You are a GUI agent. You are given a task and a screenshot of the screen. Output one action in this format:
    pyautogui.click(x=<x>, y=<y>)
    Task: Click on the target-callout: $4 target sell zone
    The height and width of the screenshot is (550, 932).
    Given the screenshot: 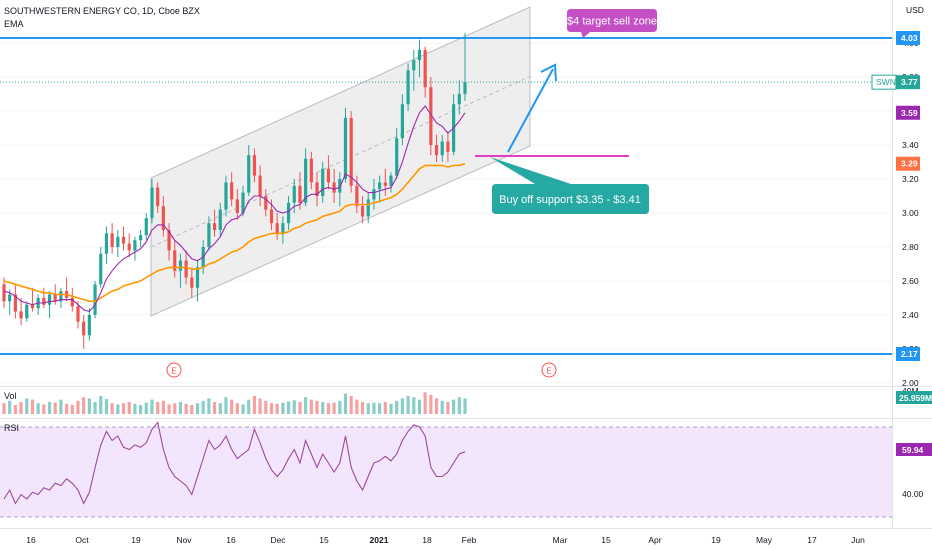 What is the action you would take?
    pyautogui.click(x=612, y=23)
    